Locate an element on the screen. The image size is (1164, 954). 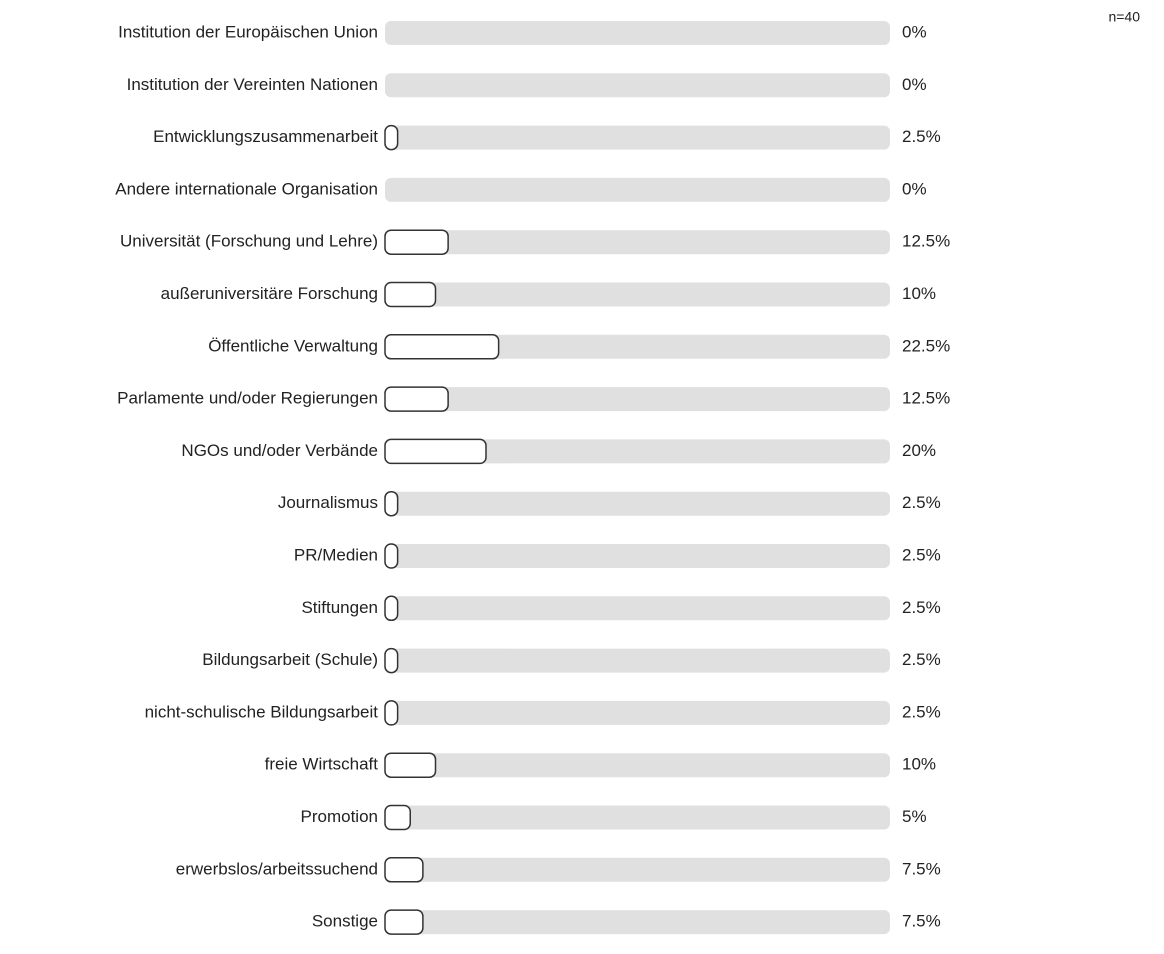
category-label: Institution der Europäischen Union is located at coordinates (248, 31).